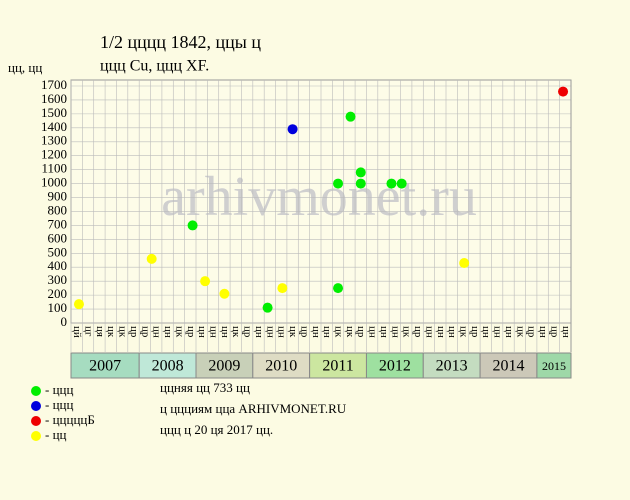 The height and width of the screenshot is (500, 630). Describe the element at coordinates (54, 140) in the screenshot. I see `y-tick-label: 1300` at that location.